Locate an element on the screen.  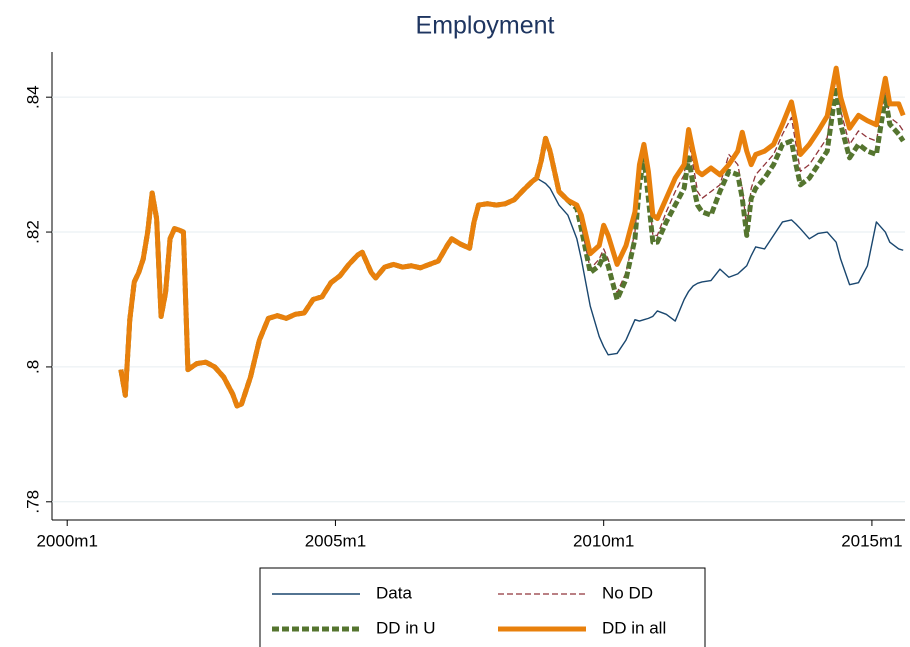
y-tick-label: .78 is located at coordinates (32, 502).